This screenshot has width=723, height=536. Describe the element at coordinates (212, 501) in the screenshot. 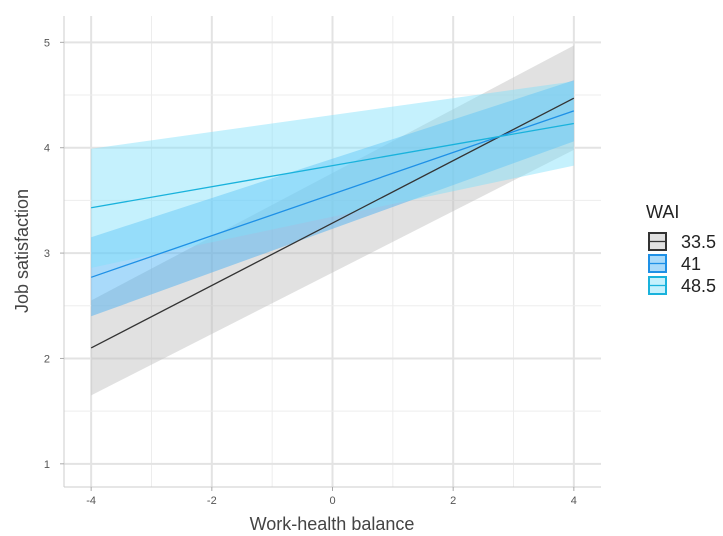

I see `x-tick-label: -2` at that location.